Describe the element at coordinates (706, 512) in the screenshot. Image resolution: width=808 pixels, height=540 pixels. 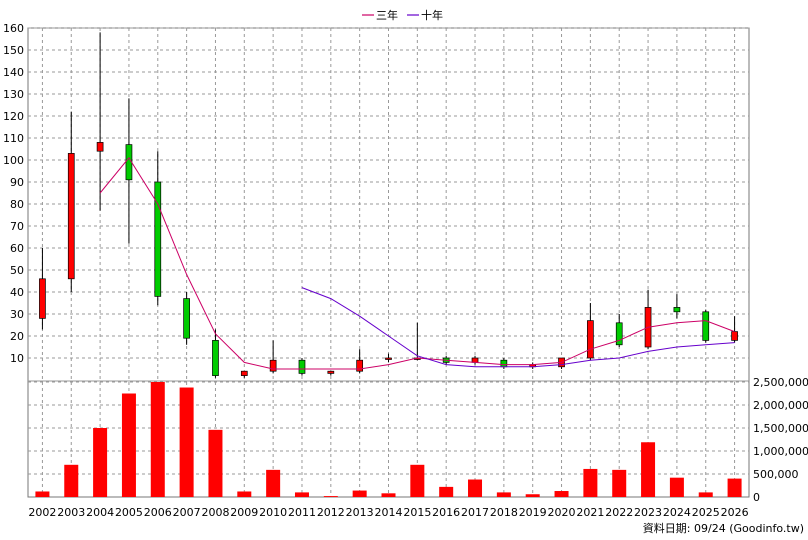
I see `year-tick-label: 2025` at that location.